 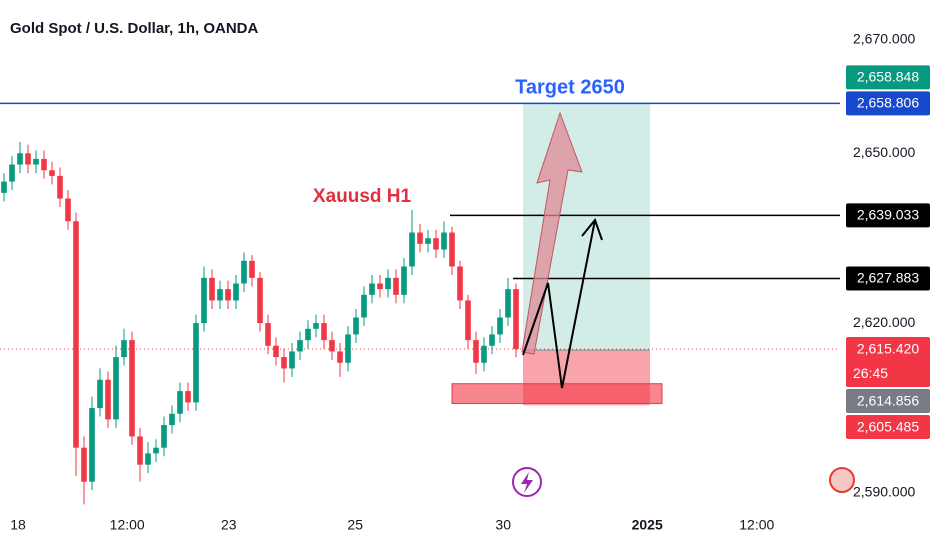 I want to click on price-tag-label: 2,658.848, so click(x=888, y=77).